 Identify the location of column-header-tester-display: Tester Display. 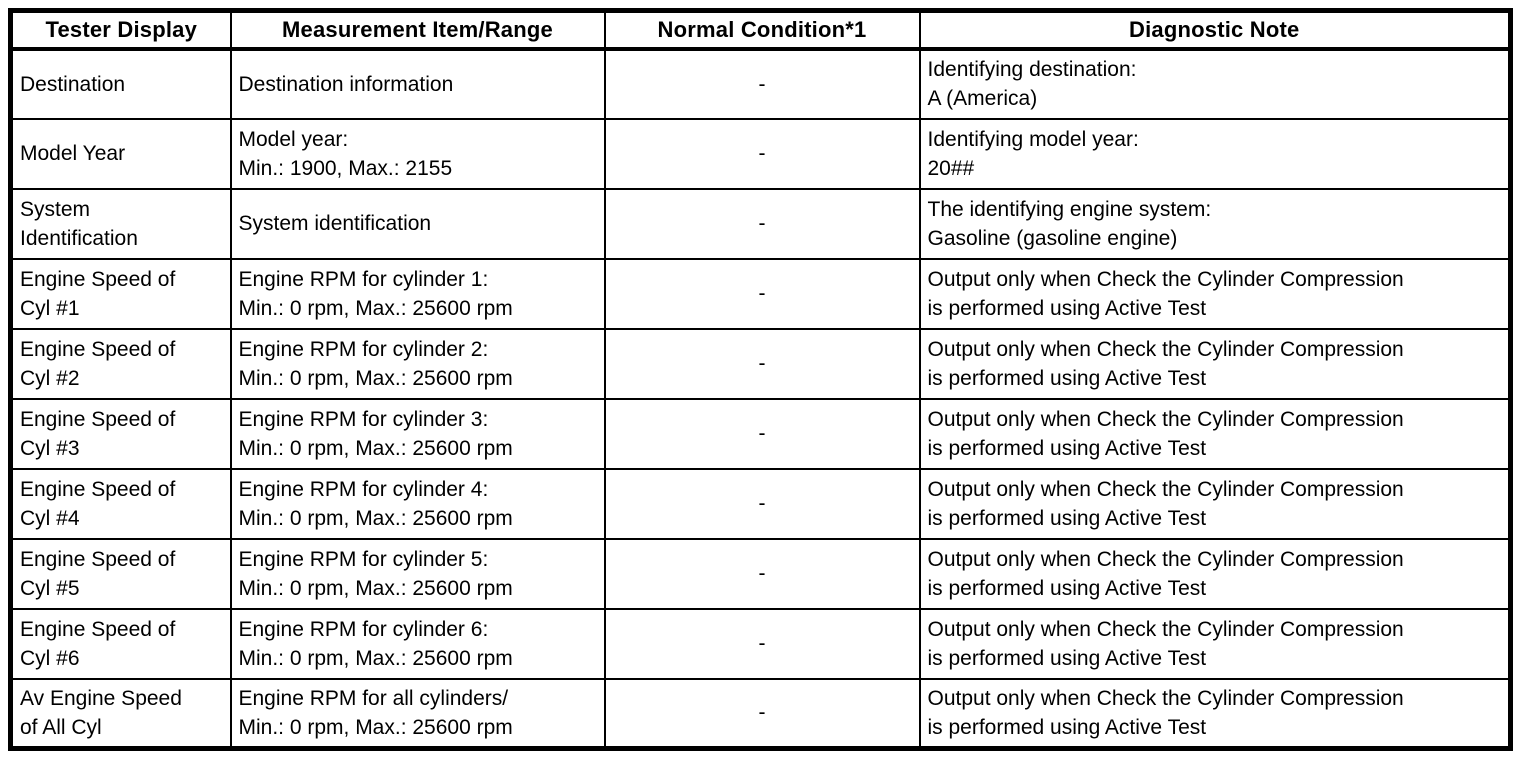
(120, 30).